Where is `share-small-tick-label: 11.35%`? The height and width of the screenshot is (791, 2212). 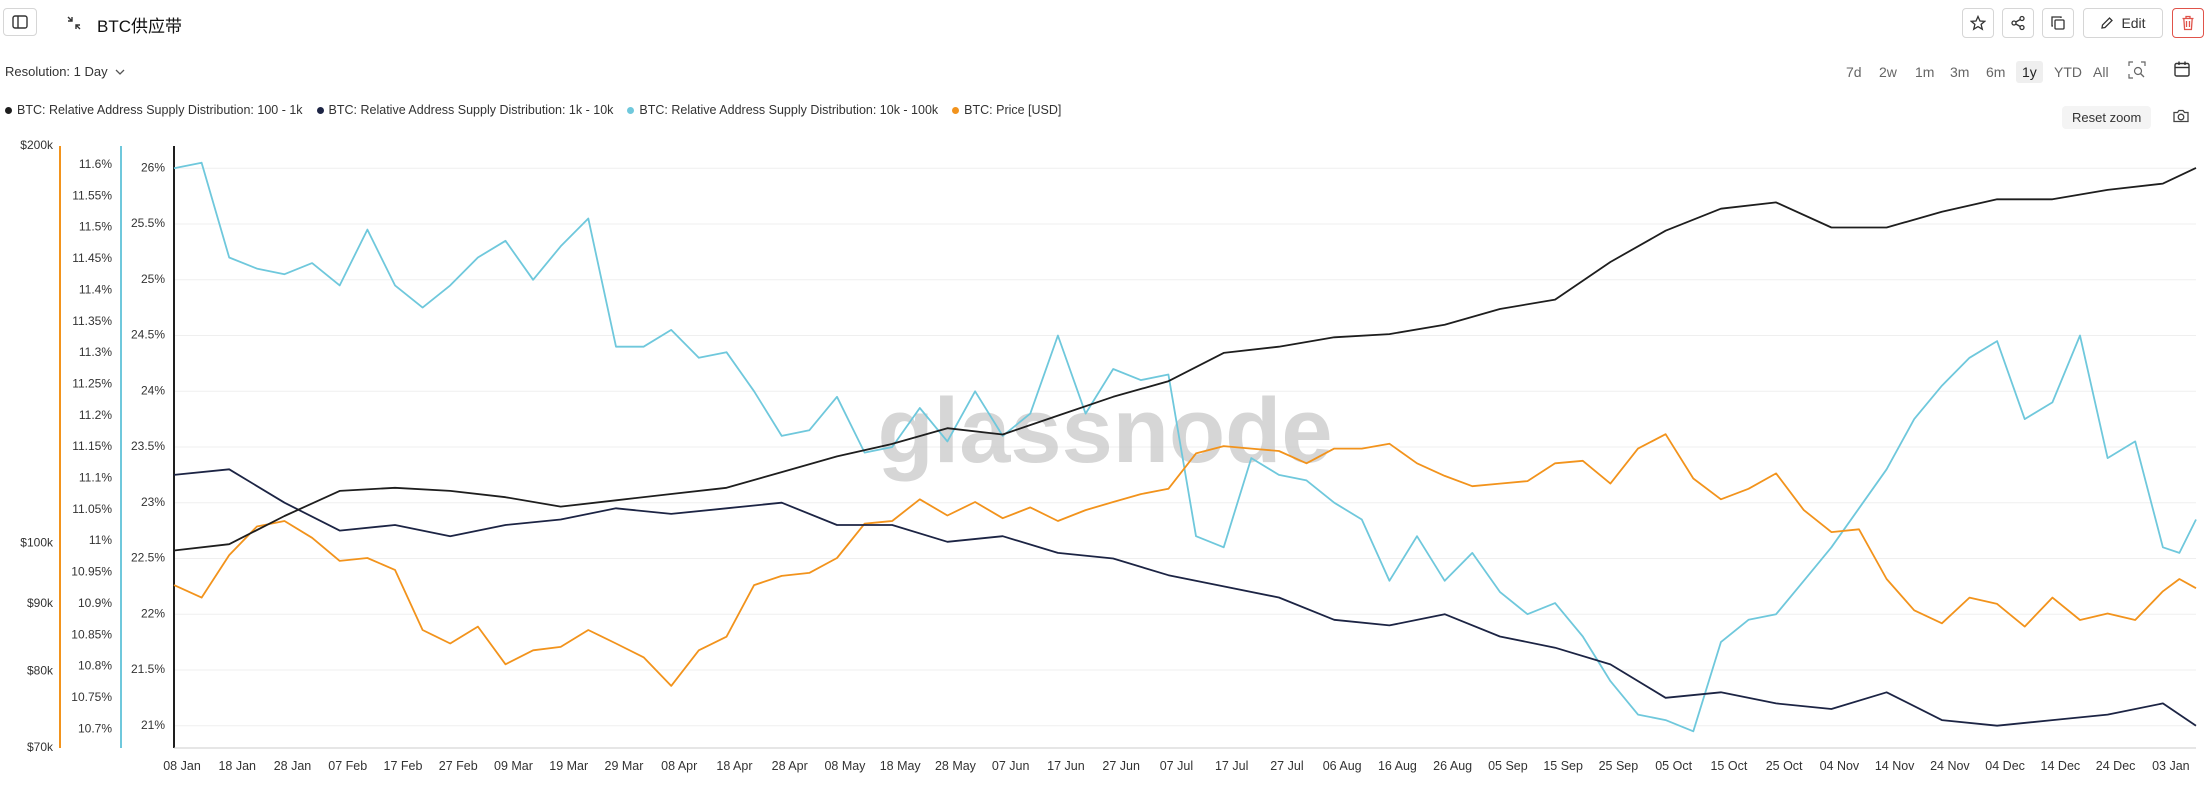
share-small-tick-label: 11.35% is located at coordinates (92, 321).